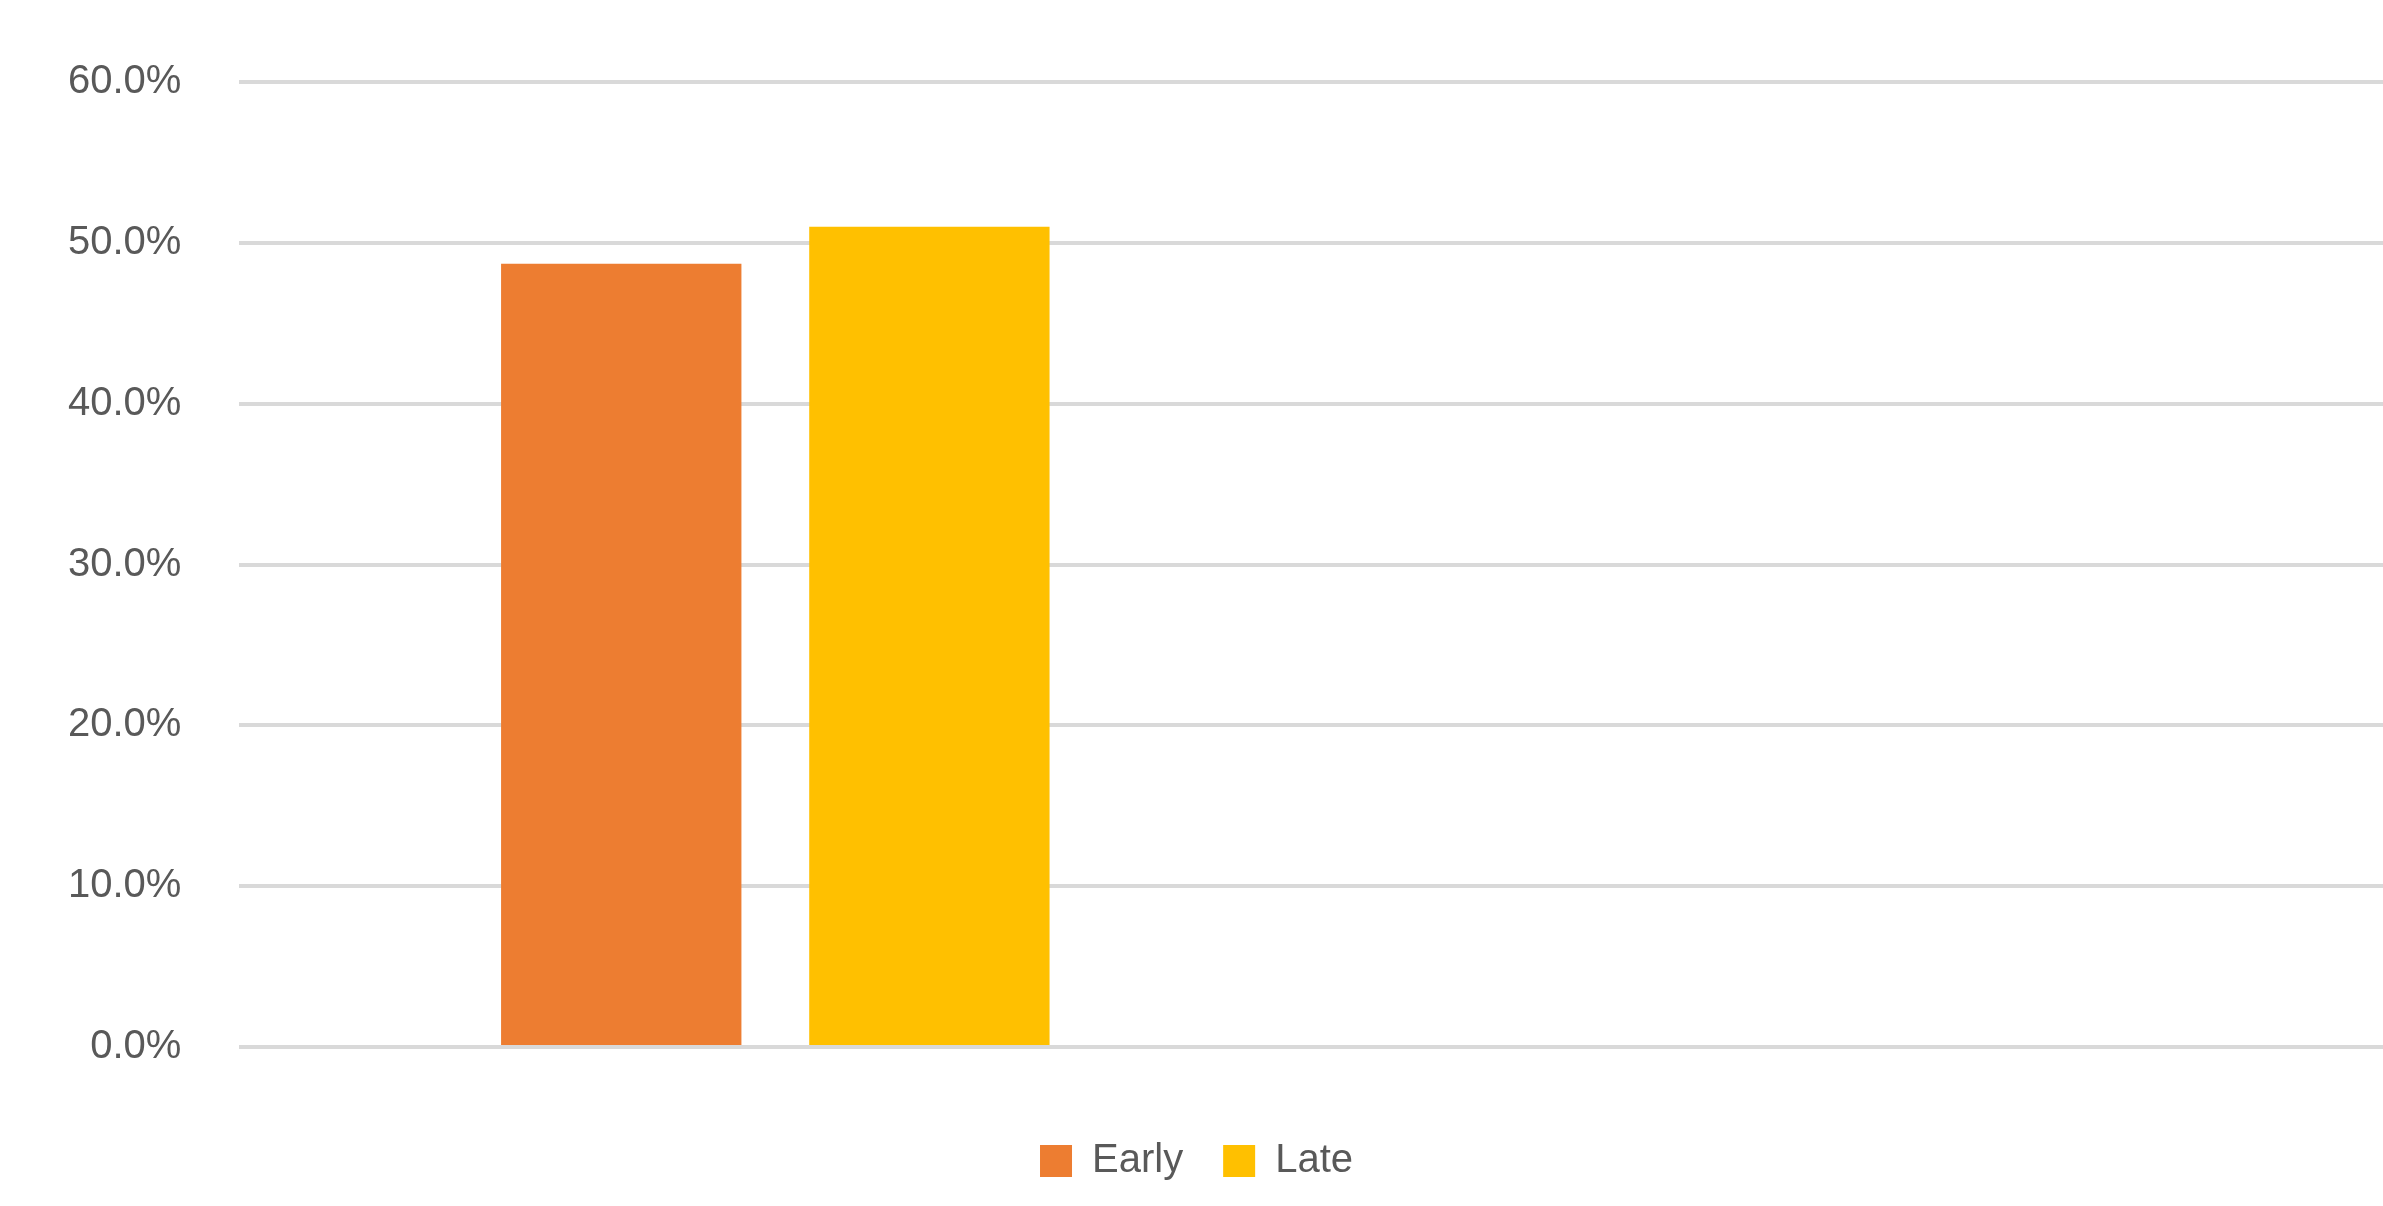 The image size is (2383, 1206). I want to click on y-tick-label: 40.0%, so click(125, 400).